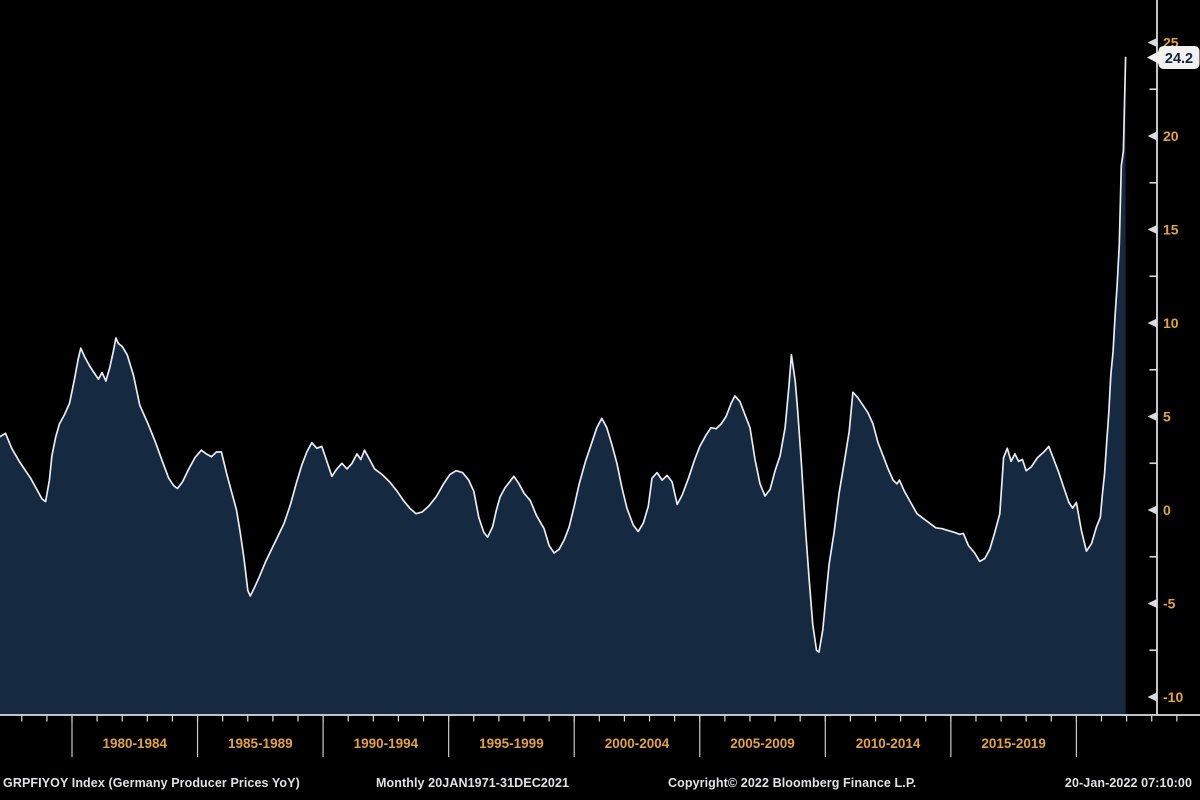 This screenshot has width=1200, height=800. I want to click on y-axis-value-label: -10, so click(1173, 697).